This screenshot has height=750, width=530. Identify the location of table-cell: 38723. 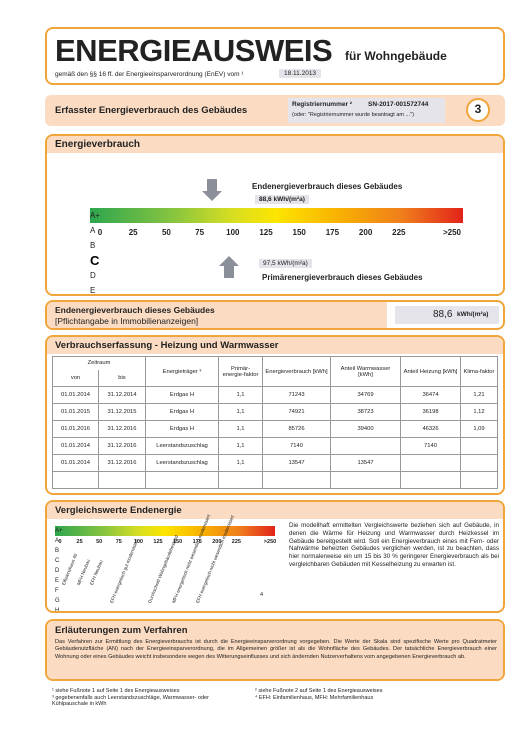
(365, 412).